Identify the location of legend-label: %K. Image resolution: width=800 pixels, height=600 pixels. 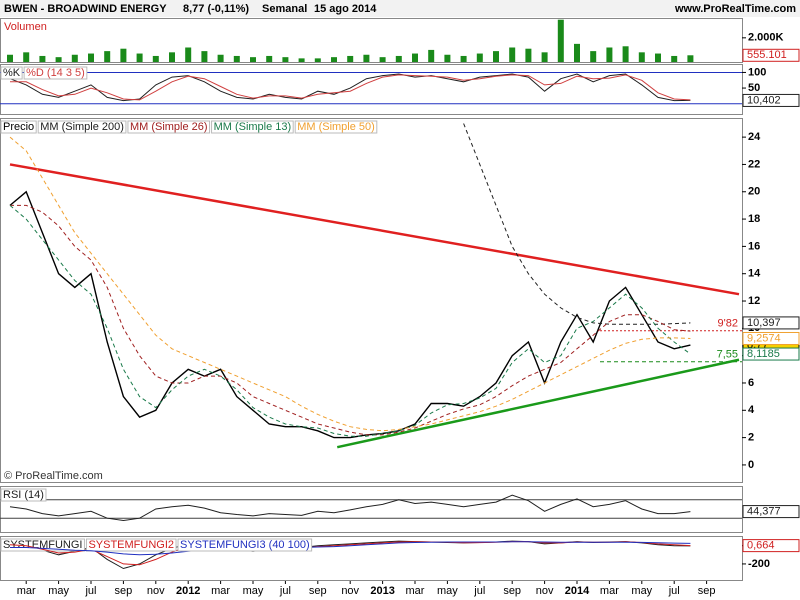
(12, 73).